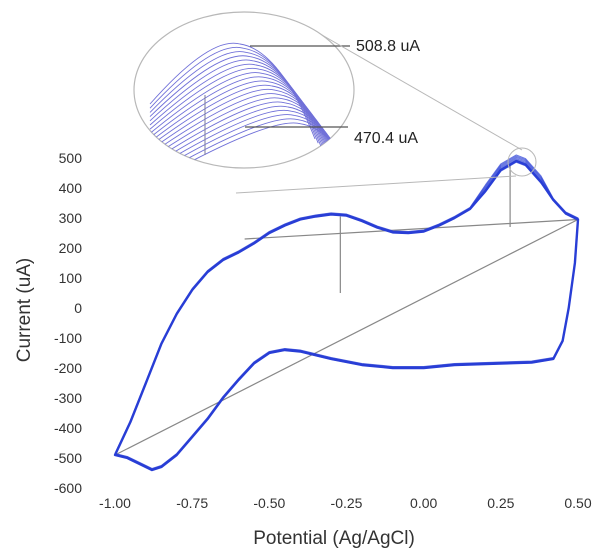  What do you see at coordinates (269, 503) in the screenshot?
I see `x-tick-label: -0.50` at bounding box center [269, 503].